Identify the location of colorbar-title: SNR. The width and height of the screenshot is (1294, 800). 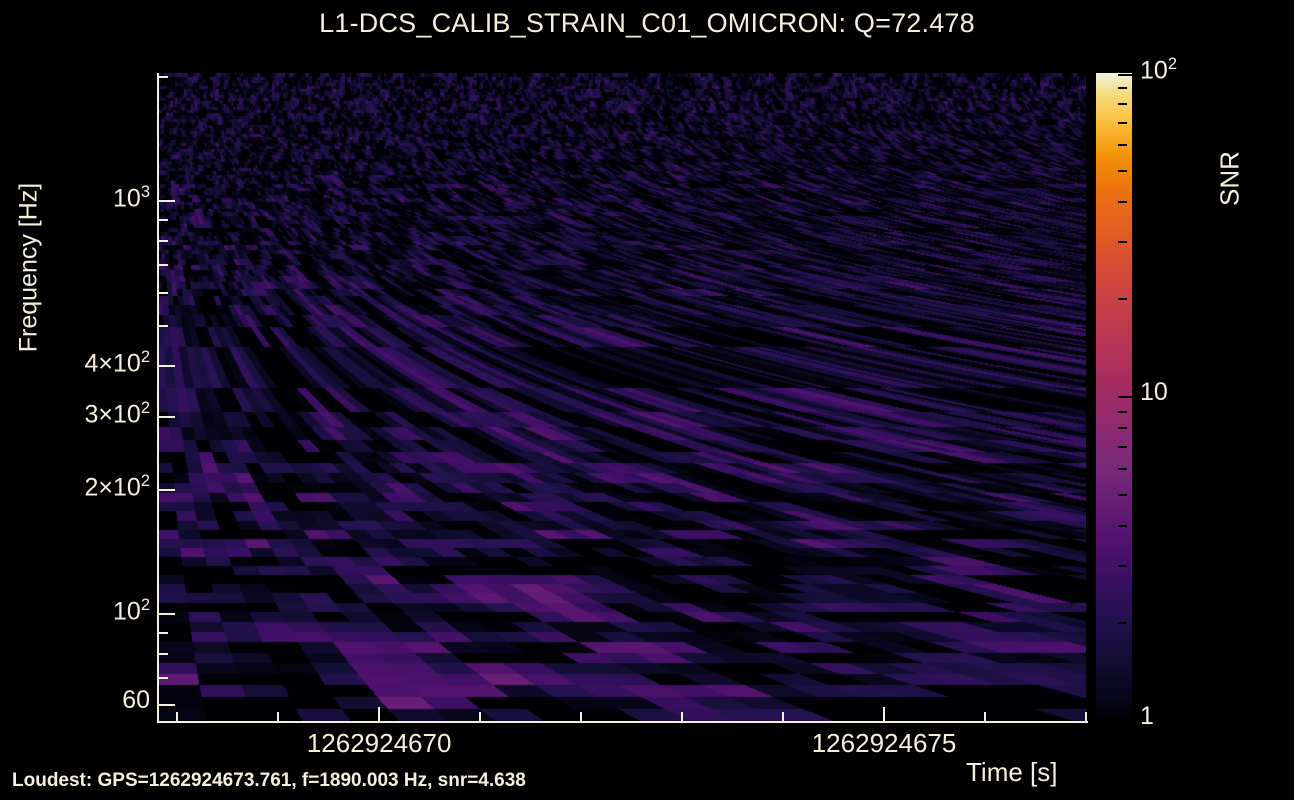
(1229, 178).